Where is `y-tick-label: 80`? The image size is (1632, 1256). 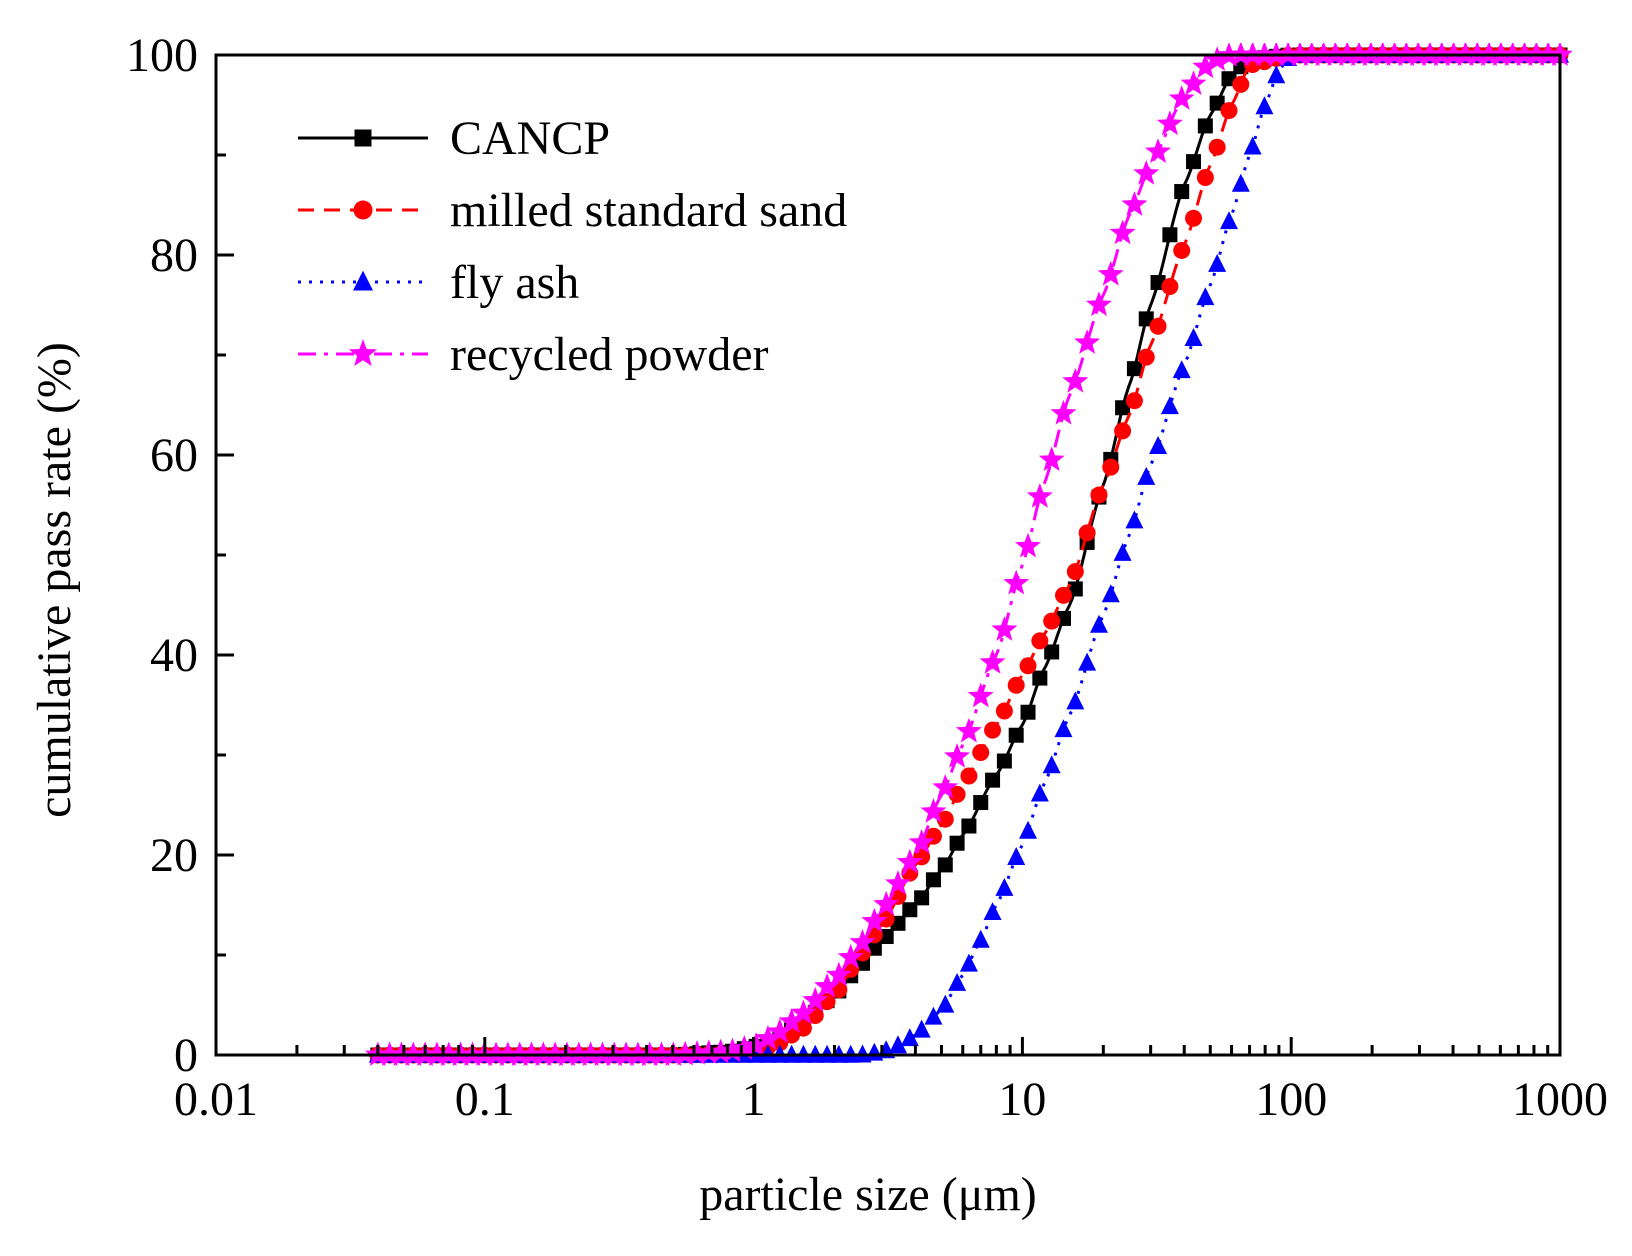
y-tick-label: 80 is located at coordinates (174, 255).